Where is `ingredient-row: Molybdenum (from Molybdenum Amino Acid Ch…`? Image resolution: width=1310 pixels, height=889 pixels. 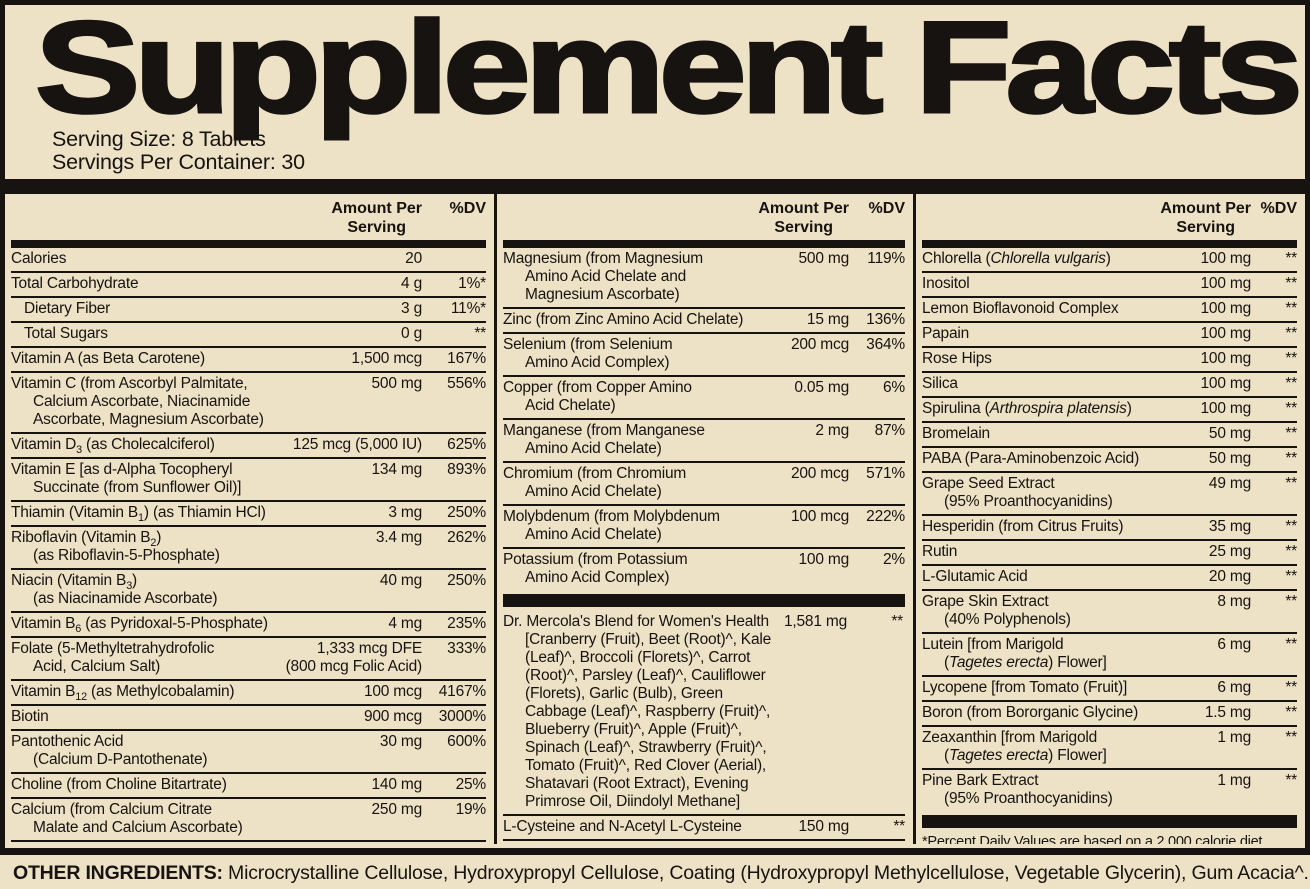
ingredient-row: Molybdenum (from Molybdenum Amino Acid Ch… is located at coordinates (704, 525).